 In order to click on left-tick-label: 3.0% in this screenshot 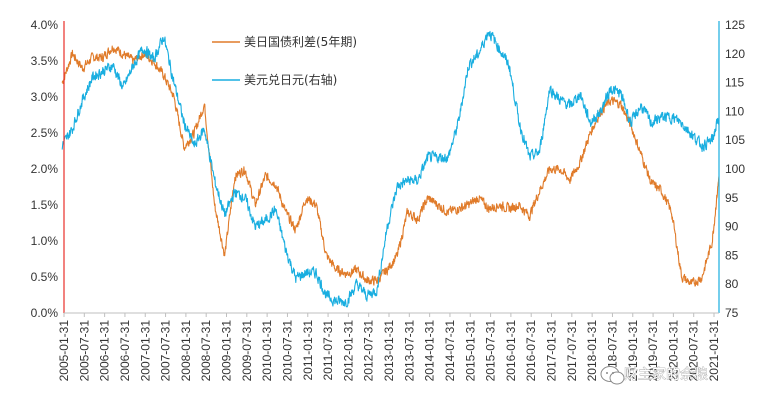, I will do `click(45, 97)`.